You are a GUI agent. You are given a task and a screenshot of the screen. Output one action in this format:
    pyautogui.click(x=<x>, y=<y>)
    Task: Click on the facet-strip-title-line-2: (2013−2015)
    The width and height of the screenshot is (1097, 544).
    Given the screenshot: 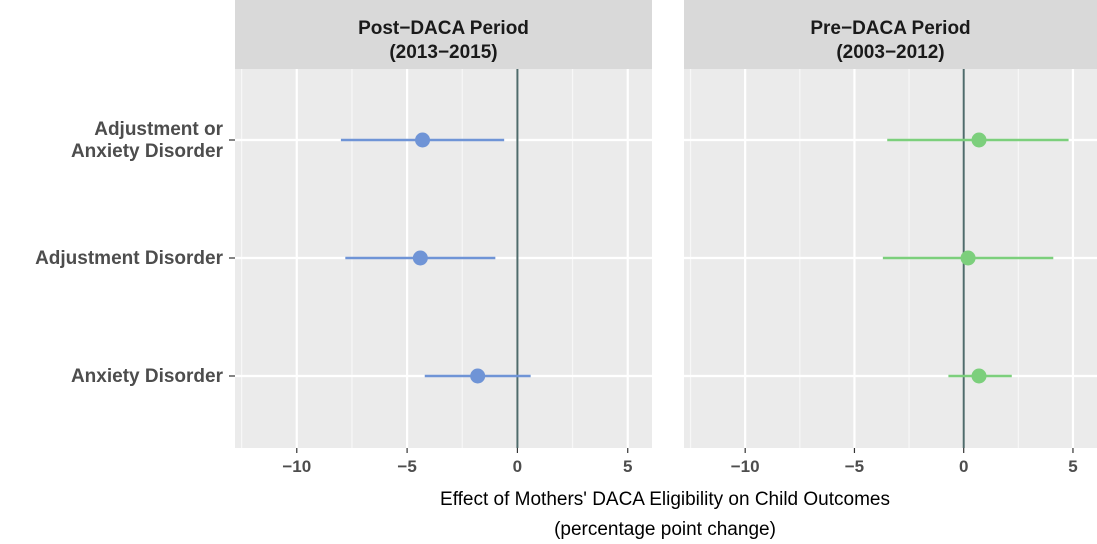 What is the action you would take?
    pyautogui.click(x=443, y=52)
    